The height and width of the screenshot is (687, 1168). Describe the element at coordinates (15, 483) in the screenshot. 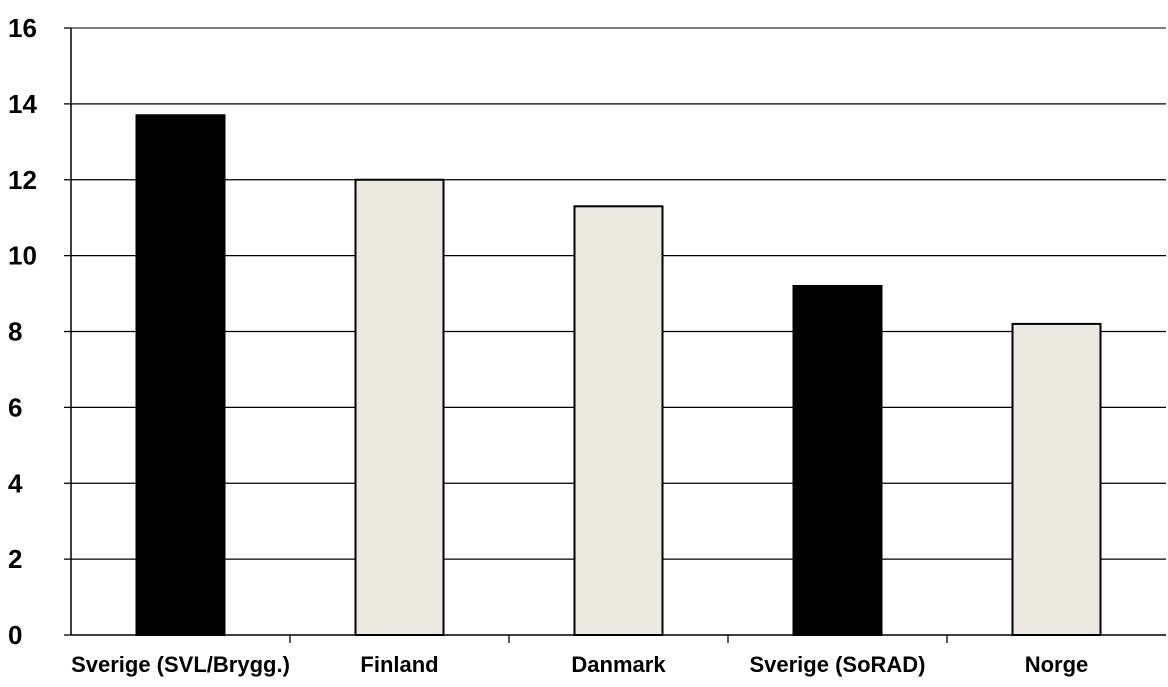

I see `y-tick-label: 4` at that location.